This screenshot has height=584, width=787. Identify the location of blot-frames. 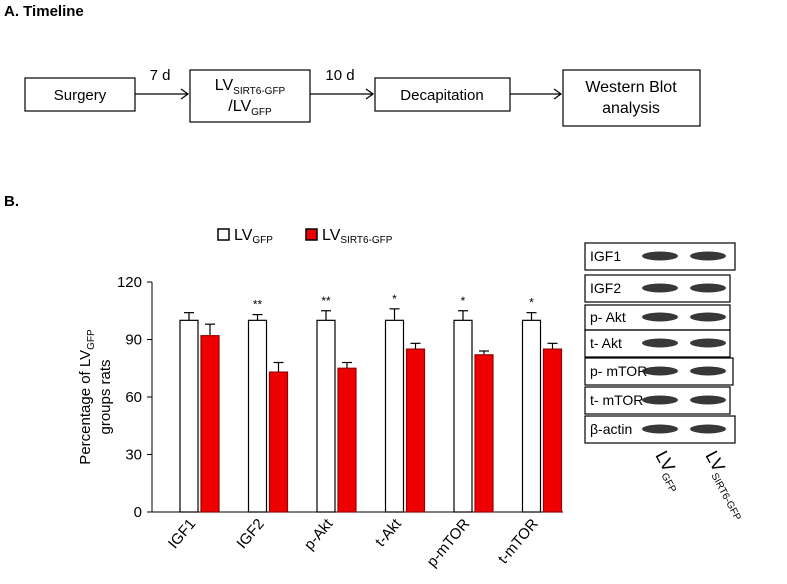
(660, 343).